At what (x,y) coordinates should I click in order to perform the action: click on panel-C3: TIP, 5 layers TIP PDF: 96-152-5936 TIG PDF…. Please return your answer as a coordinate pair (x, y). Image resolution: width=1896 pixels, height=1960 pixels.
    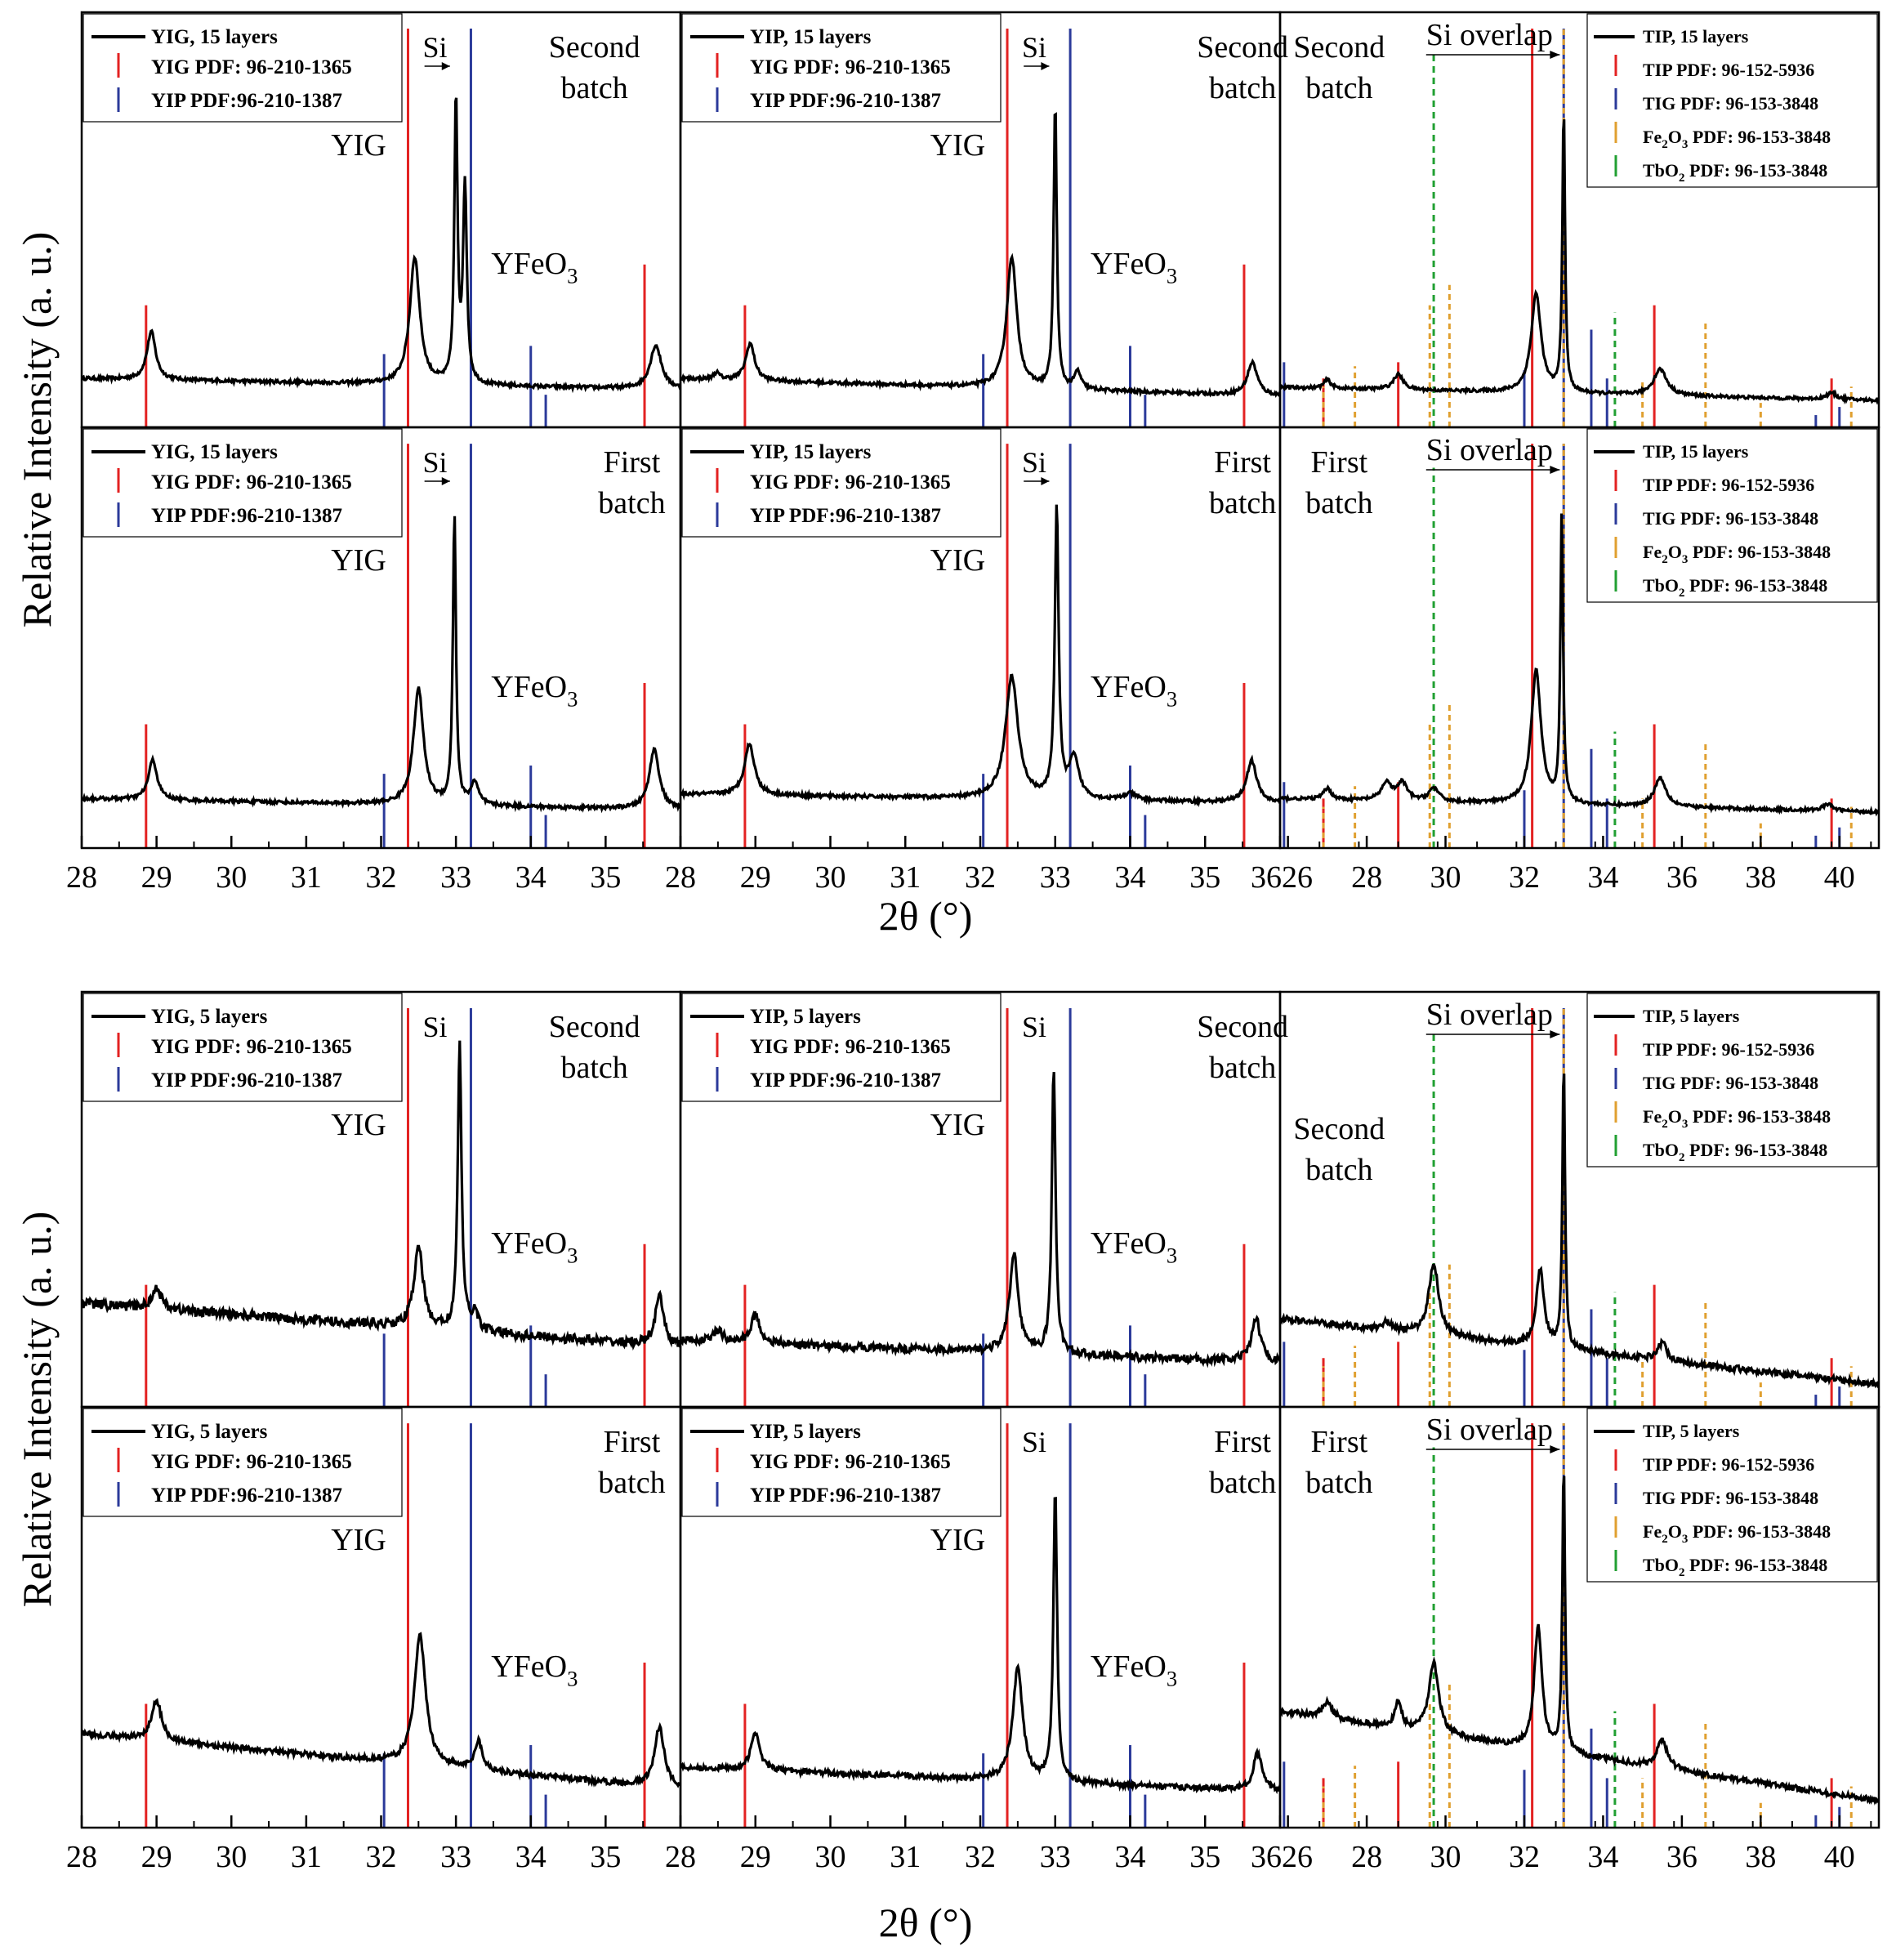
    Looking at the image, I should click on (1579, 1200).